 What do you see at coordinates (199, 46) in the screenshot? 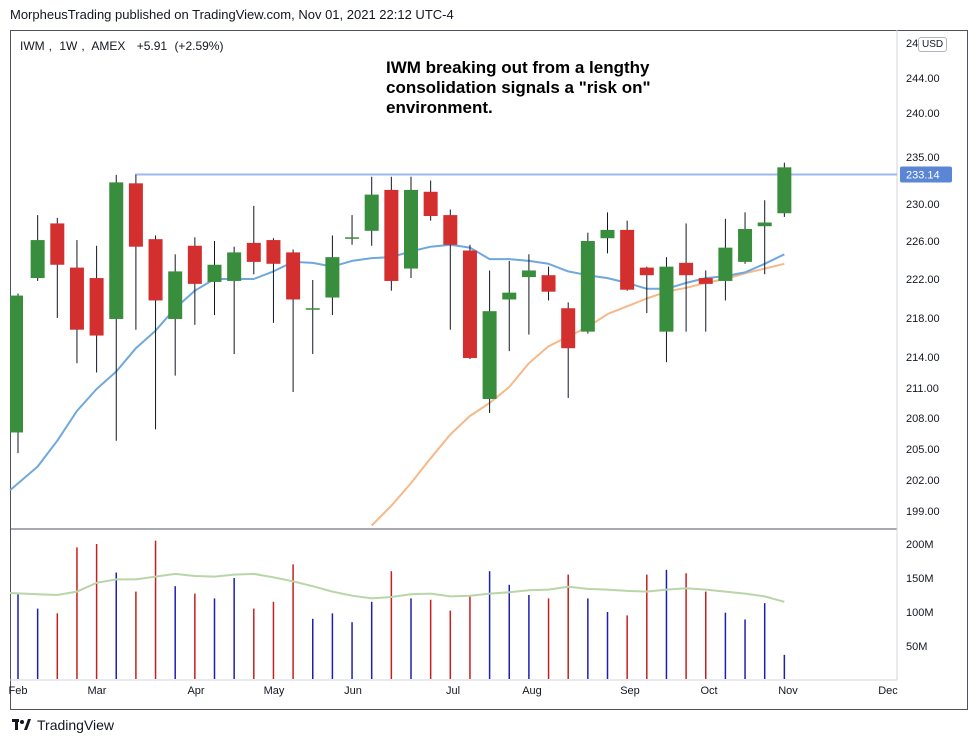
I see `legend-change-pct: (+2.59%)` at bounding box center [199, 46].